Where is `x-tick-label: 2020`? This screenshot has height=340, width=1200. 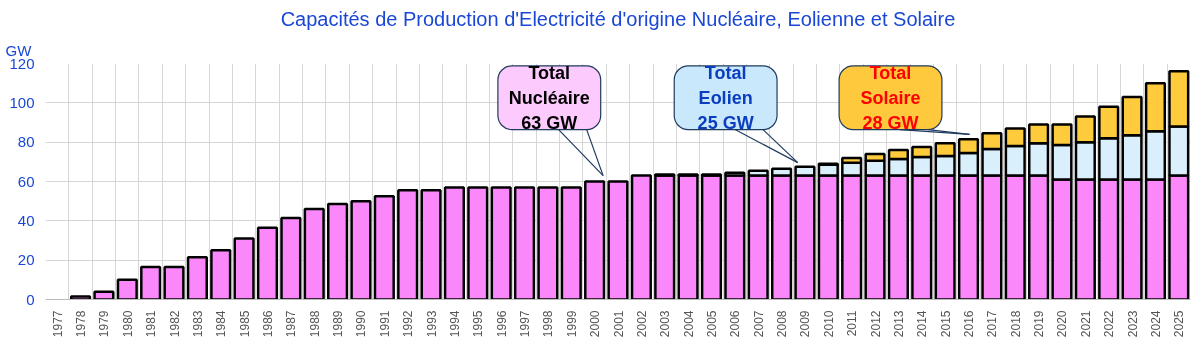
x-tick-label: 2020 is located at coordinates (1062, 324).